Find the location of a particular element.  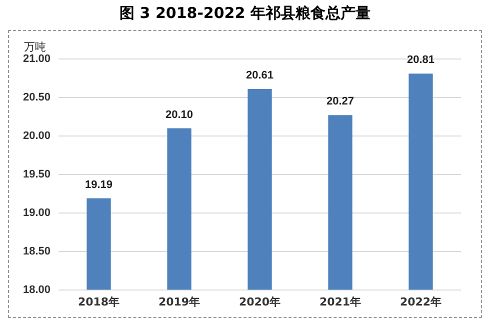

x-tick-label: 2018年 is located at coordinates (99, 301).